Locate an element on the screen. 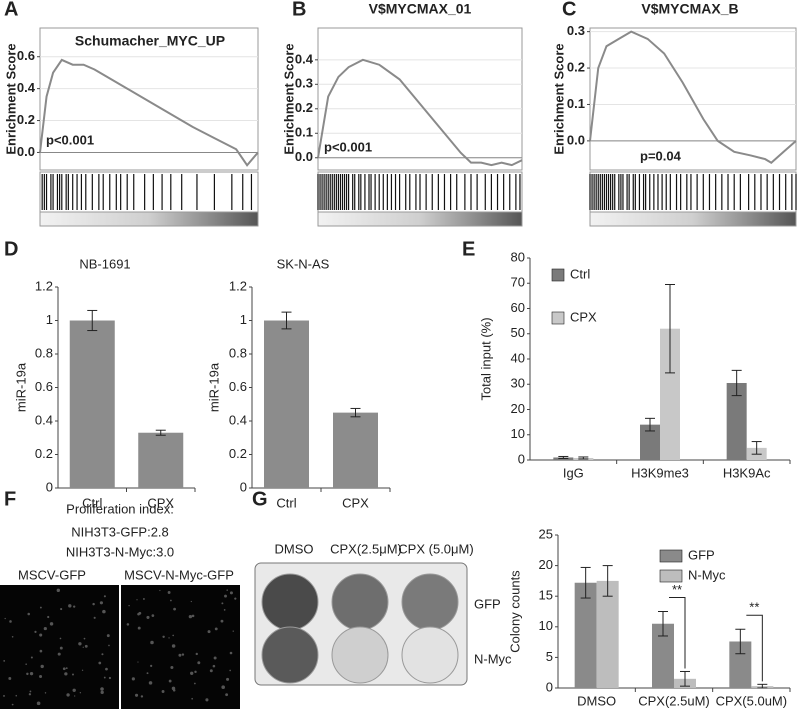 This screenshot has height=709, width=800. y-tick-label: 0.8 is located at coordinates (44, 352).